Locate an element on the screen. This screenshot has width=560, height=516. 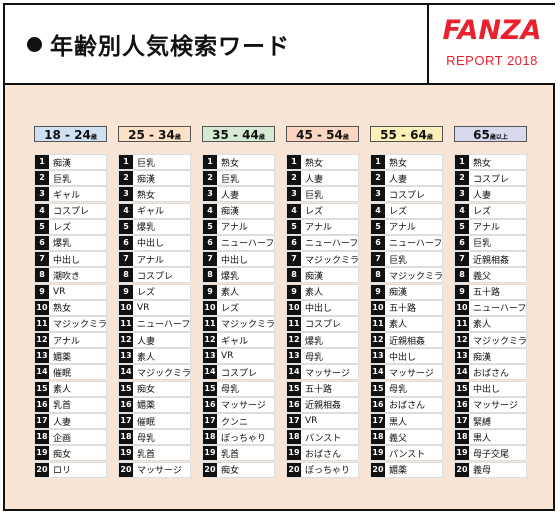
keyword-row: 17 VR is located at coordinates (322, 421).